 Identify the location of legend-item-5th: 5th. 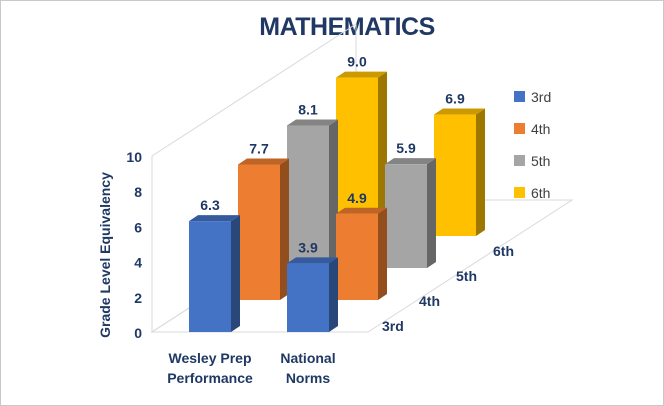
(532, 161).